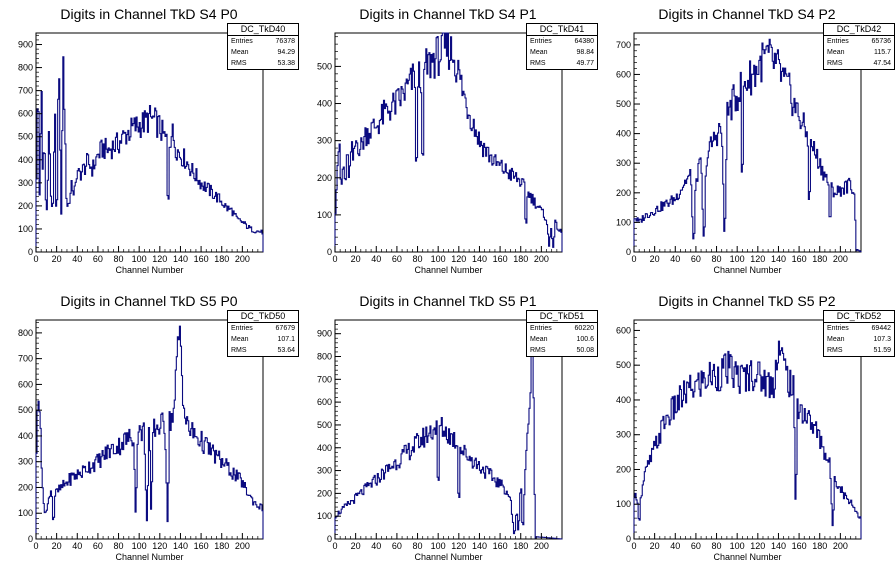 The height and width of the screenshot is (574, 896). I want to click on chart-title: Digits in Channel TkD S4 P0, so click(149, 14).